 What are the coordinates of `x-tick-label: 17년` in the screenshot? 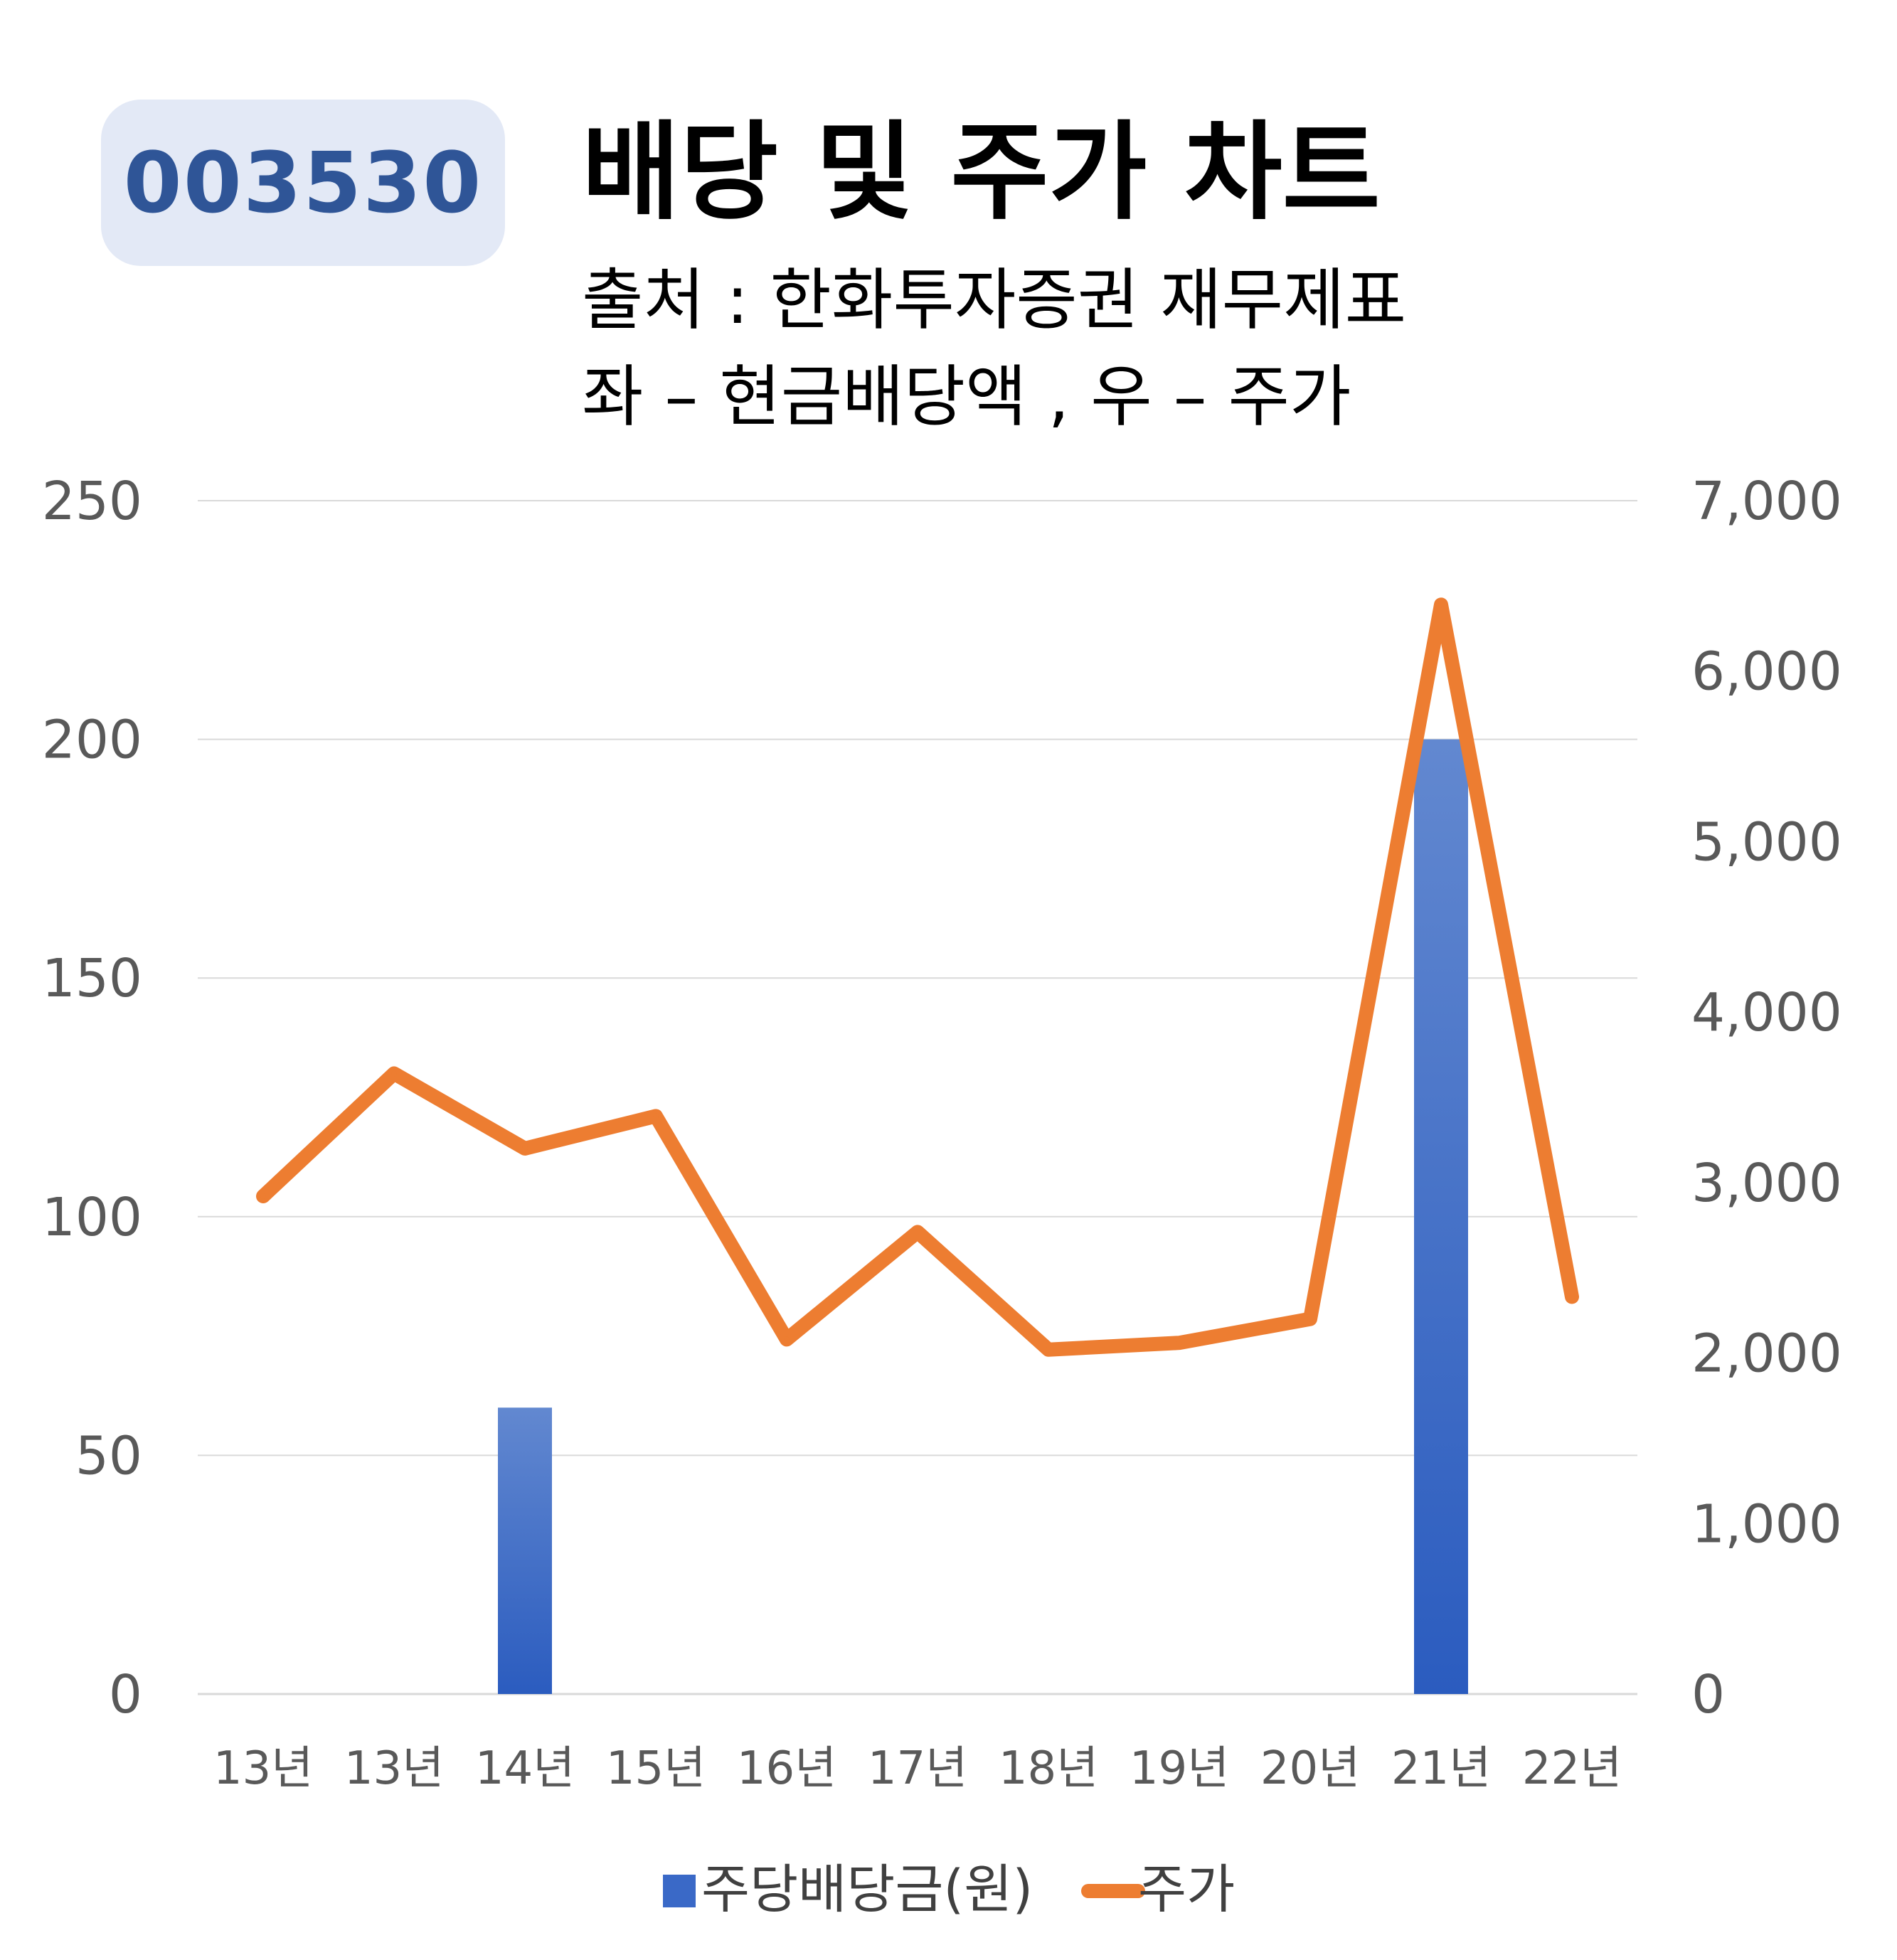 It's located at (917, 1768).